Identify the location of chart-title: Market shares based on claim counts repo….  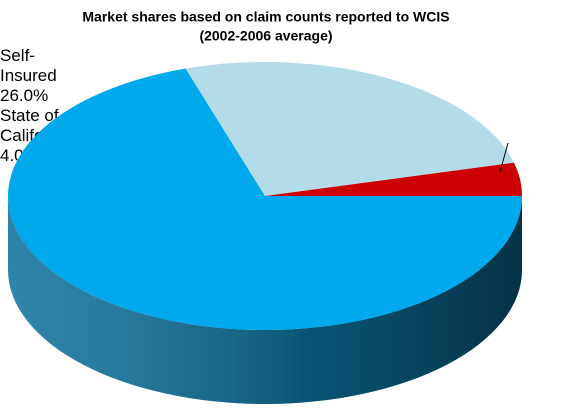
(265, 17).